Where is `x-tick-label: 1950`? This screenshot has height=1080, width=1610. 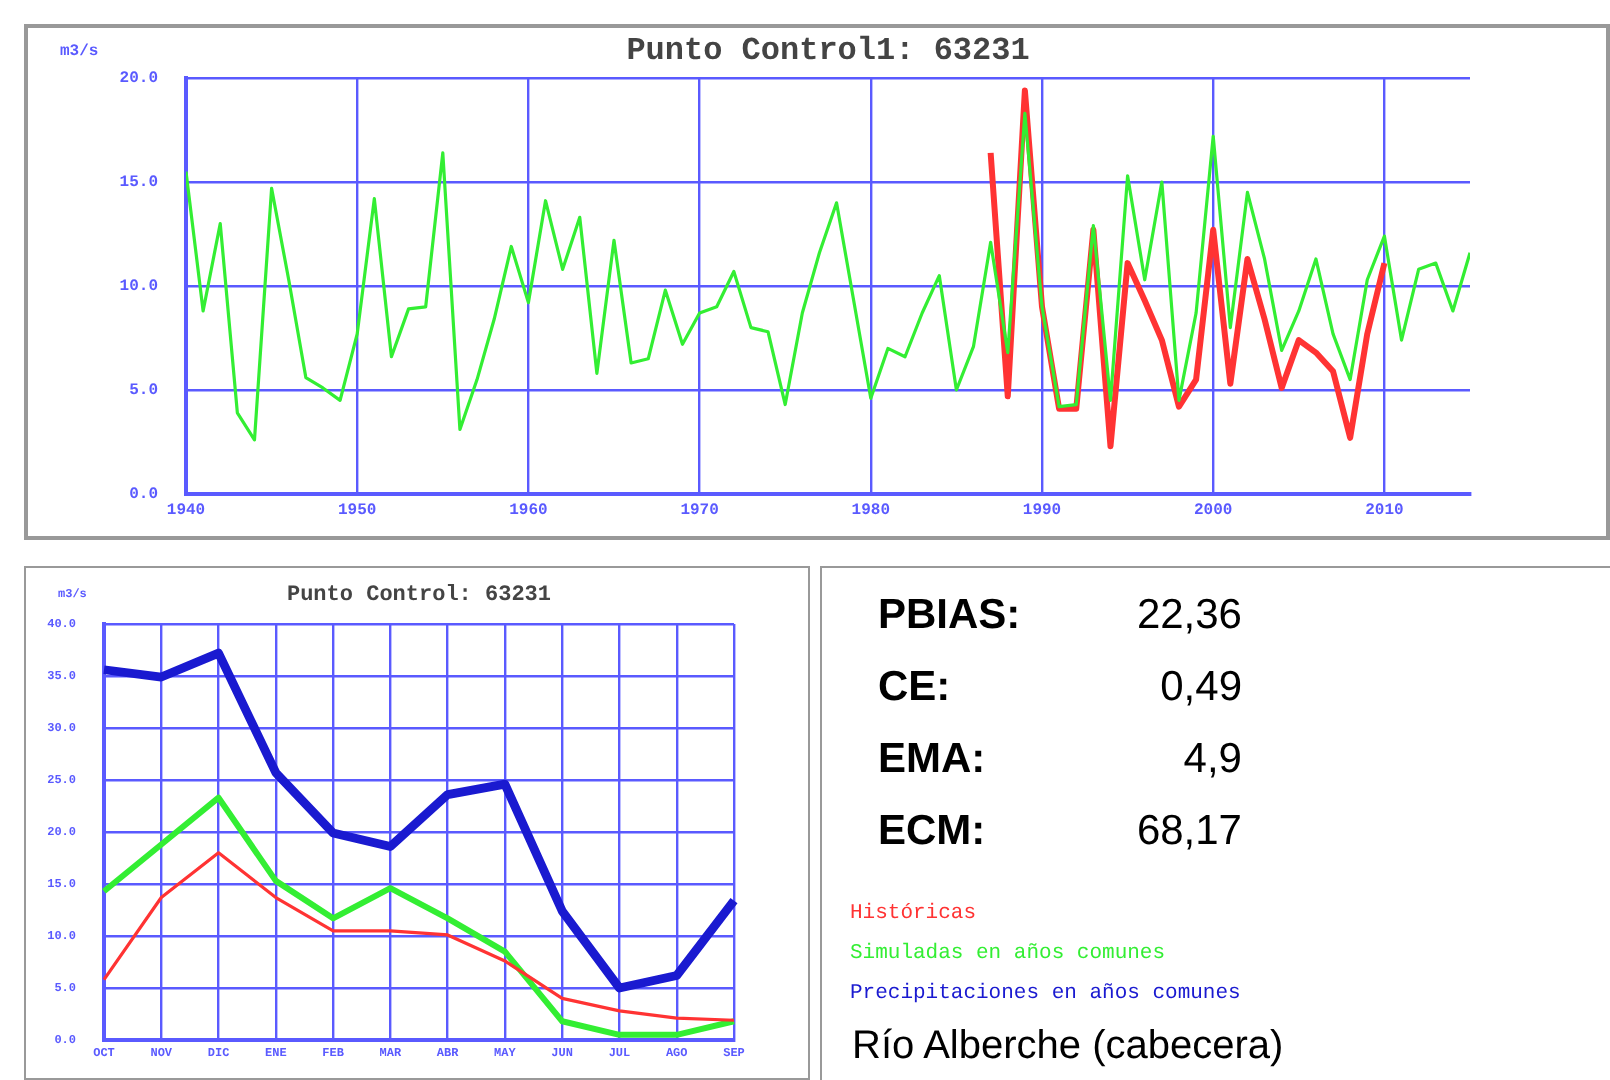
x-tick-label: 1950 is located at coordinates (357, 510).